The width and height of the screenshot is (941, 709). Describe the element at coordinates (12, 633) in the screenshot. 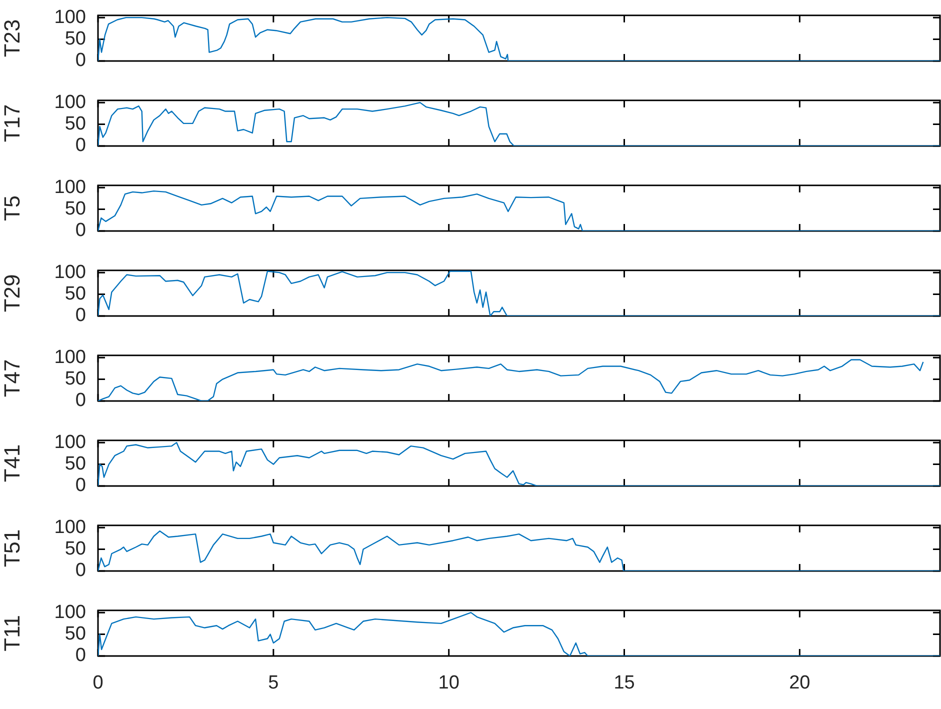

I see `y-axis-title: T11` at that location.